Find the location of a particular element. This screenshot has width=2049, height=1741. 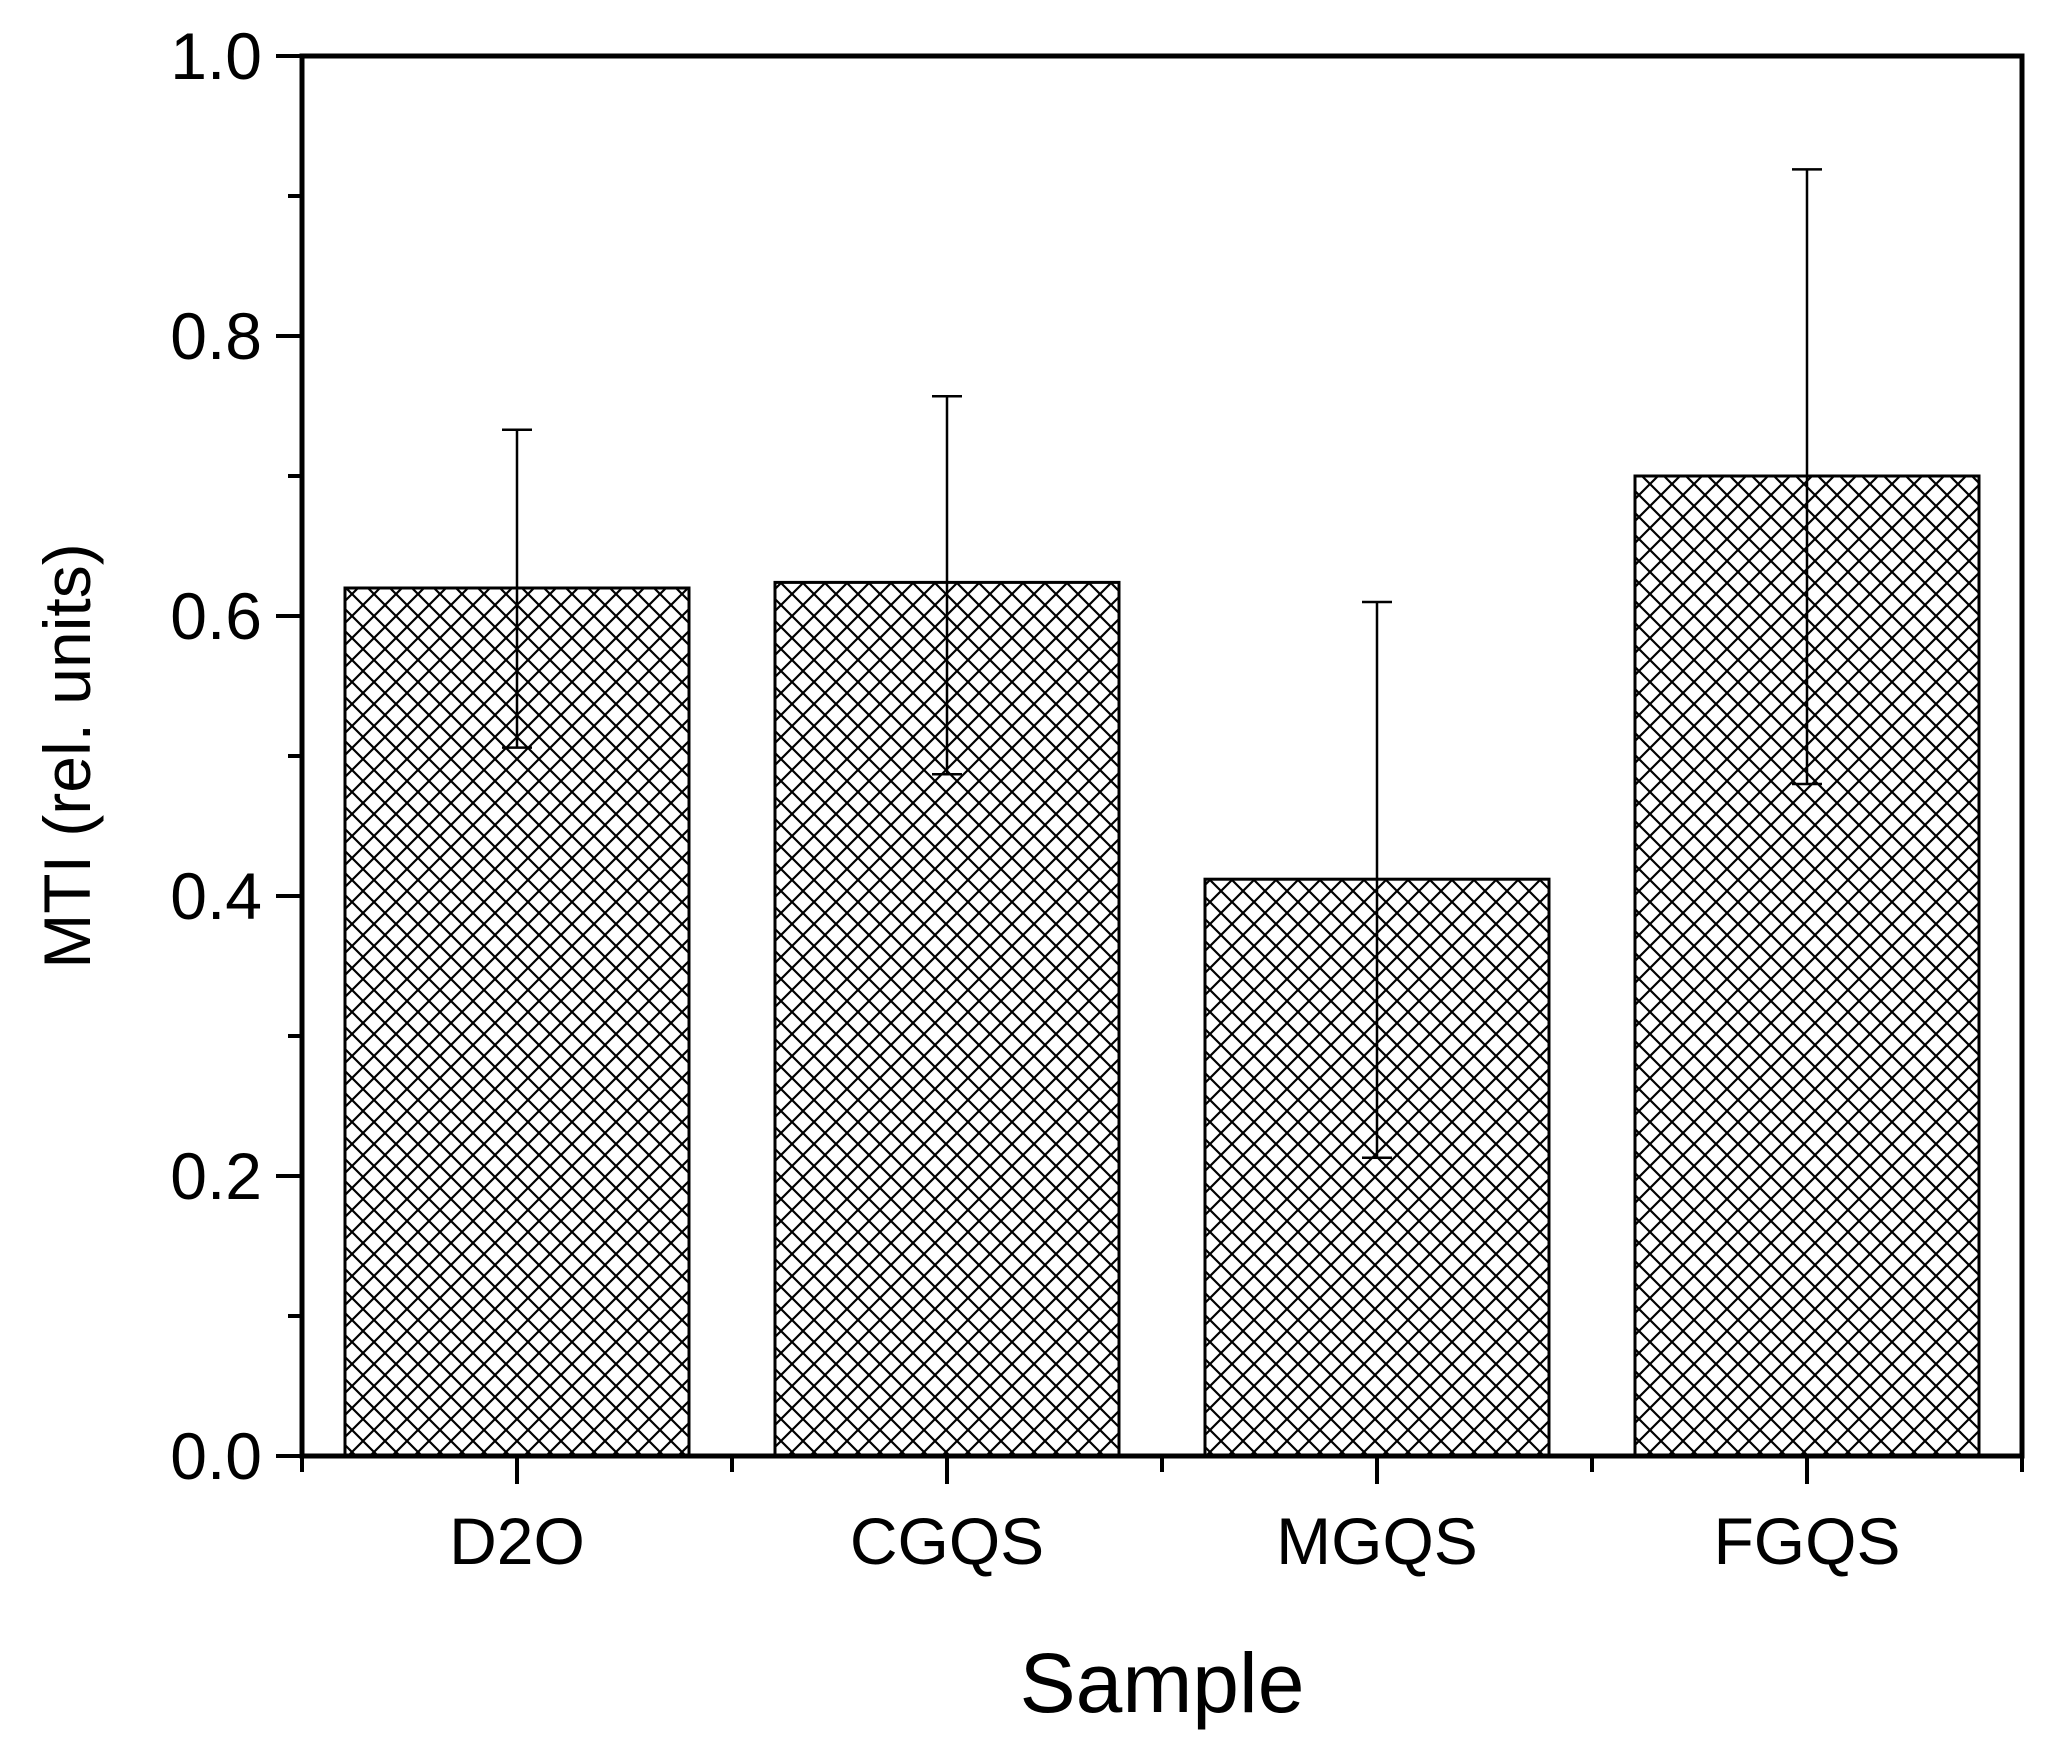

y-axis: 0.0 0.2 0.4 0.6 0.8 1.0 is located at coordinates (236, 756).